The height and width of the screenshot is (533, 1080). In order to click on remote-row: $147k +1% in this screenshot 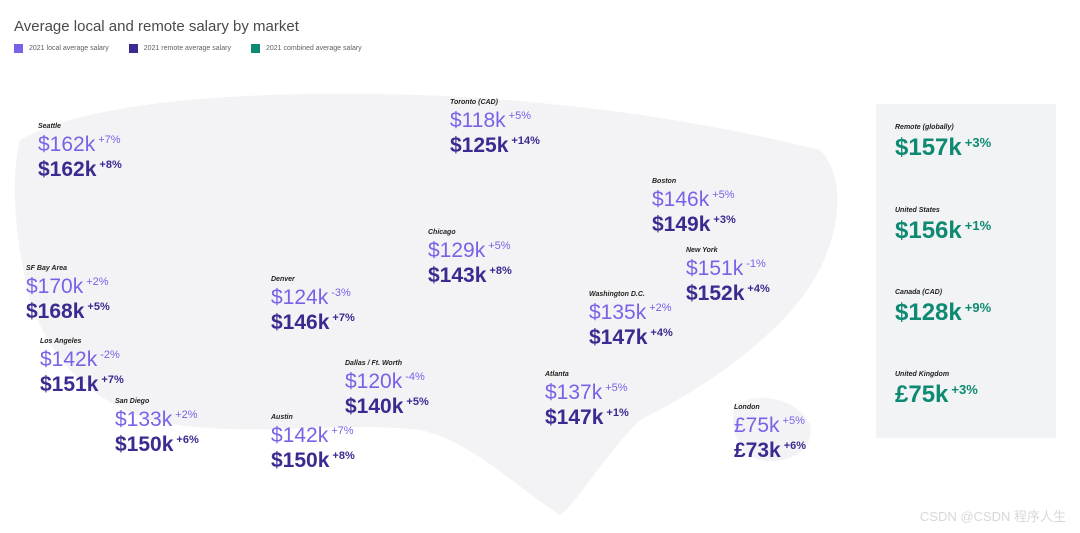, I will do `click(587, 418)`.